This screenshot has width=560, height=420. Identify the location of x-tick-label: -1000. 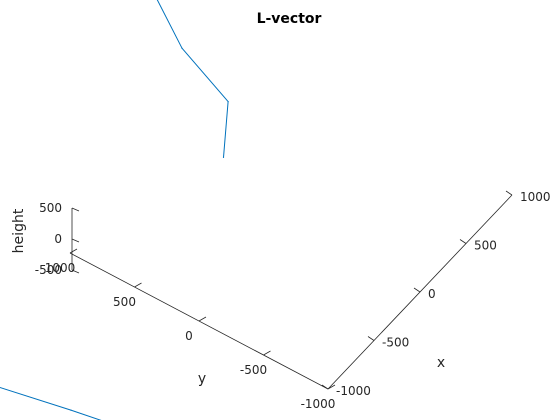
(353, 391).